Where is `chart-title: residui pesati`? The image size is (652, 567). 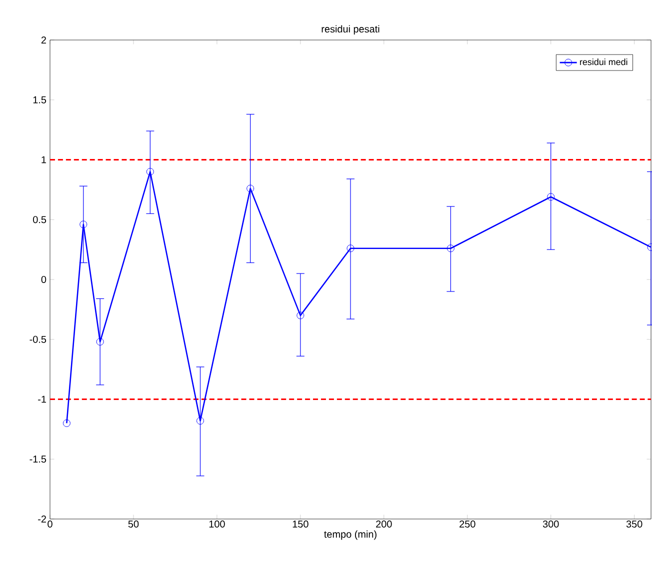
chart-title: residui pesati is located at coordinates (351, 29).